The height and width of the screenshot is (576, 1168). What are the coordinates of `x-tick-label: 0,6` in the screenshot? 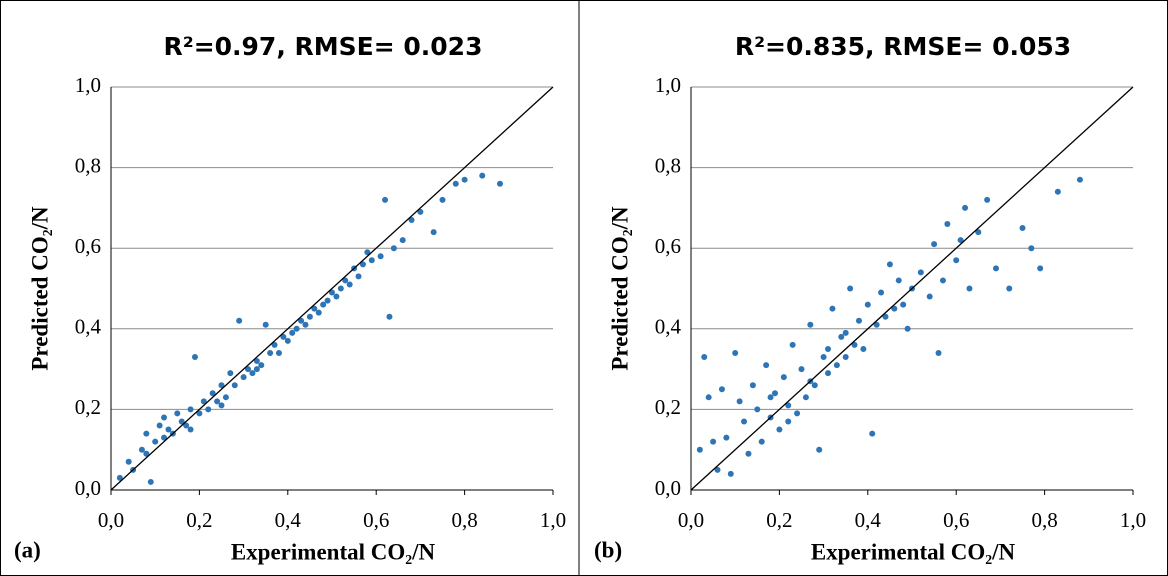 It's located at (376, 520).